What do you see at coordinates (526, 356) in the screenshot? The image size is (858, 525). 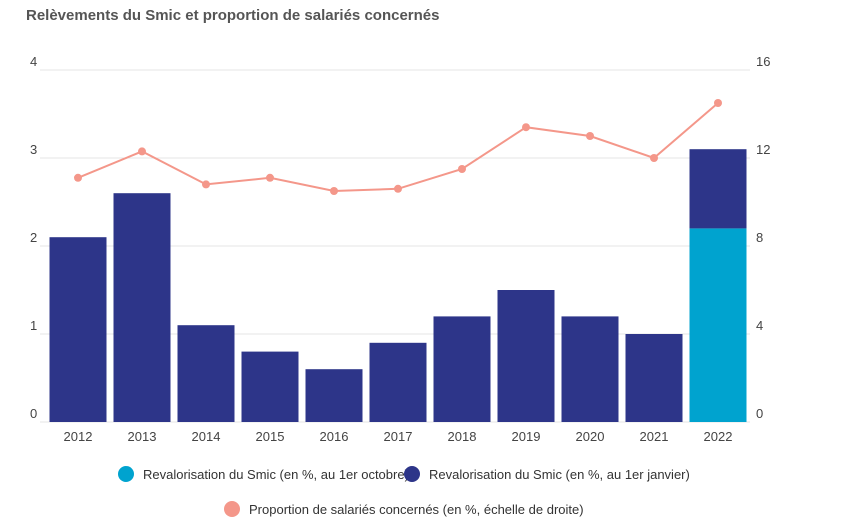 I see `bar-2019-january` at bounding box center [526, 356].